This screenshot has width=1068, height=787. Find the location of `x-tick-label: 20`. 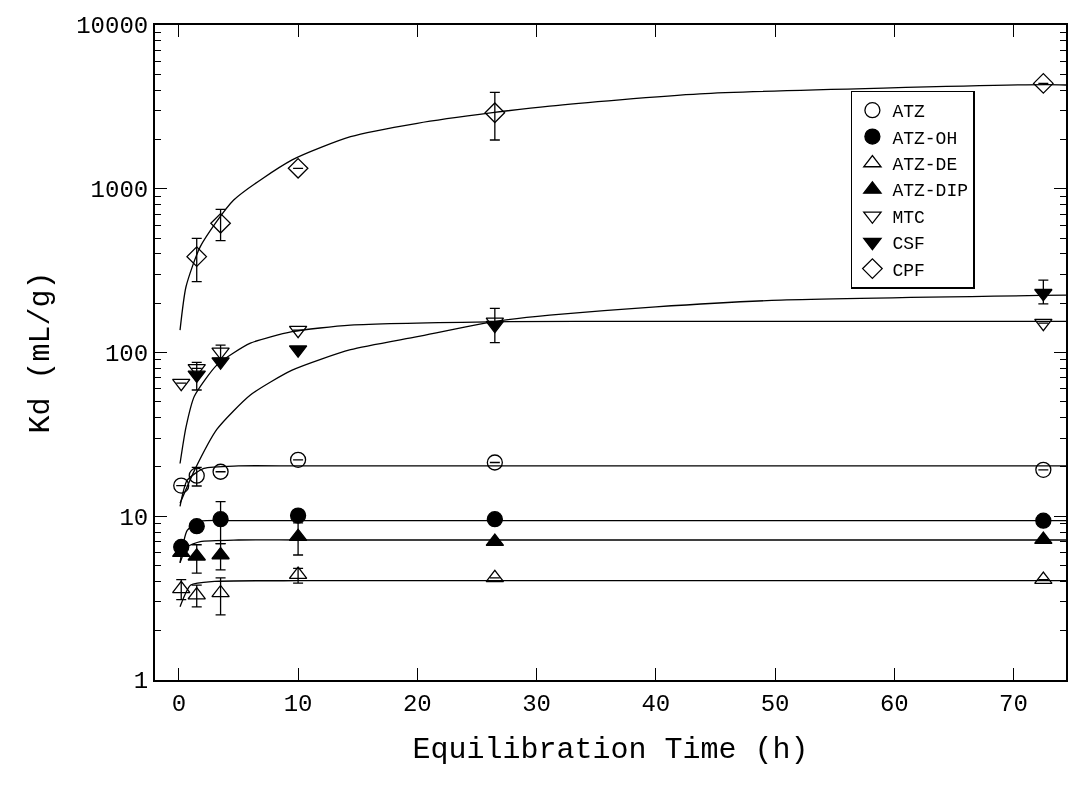

x-tick-label: 20 is located at coordinates (417, 704).